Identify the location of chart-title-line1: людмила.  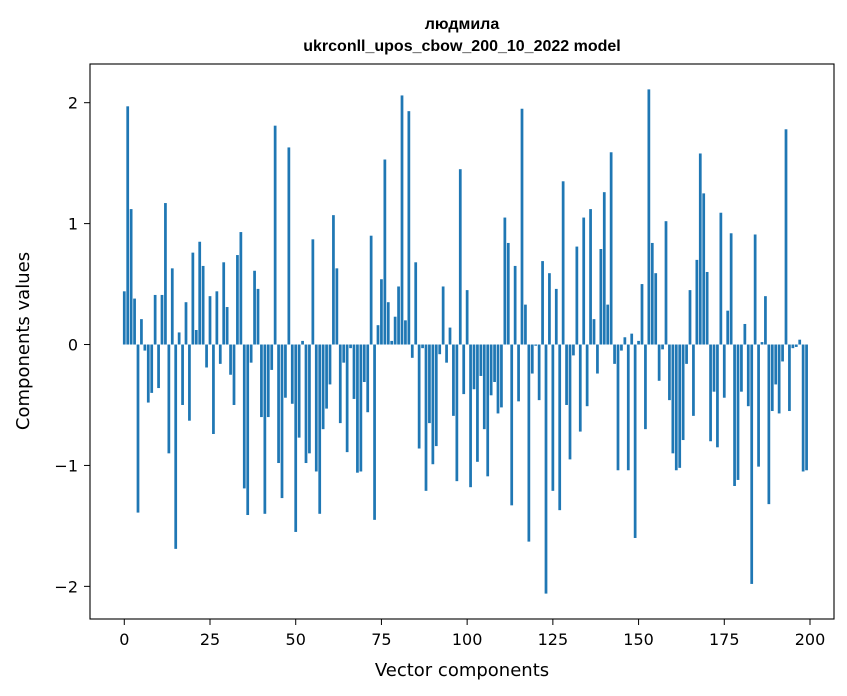
(462, 24).